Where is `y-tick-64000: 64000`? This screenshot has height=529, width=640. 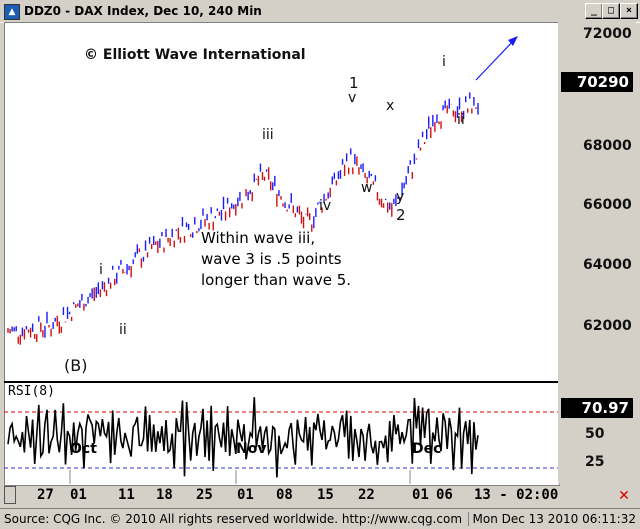
y-tick-64000: 64000 is located at coordinates (607, 265).